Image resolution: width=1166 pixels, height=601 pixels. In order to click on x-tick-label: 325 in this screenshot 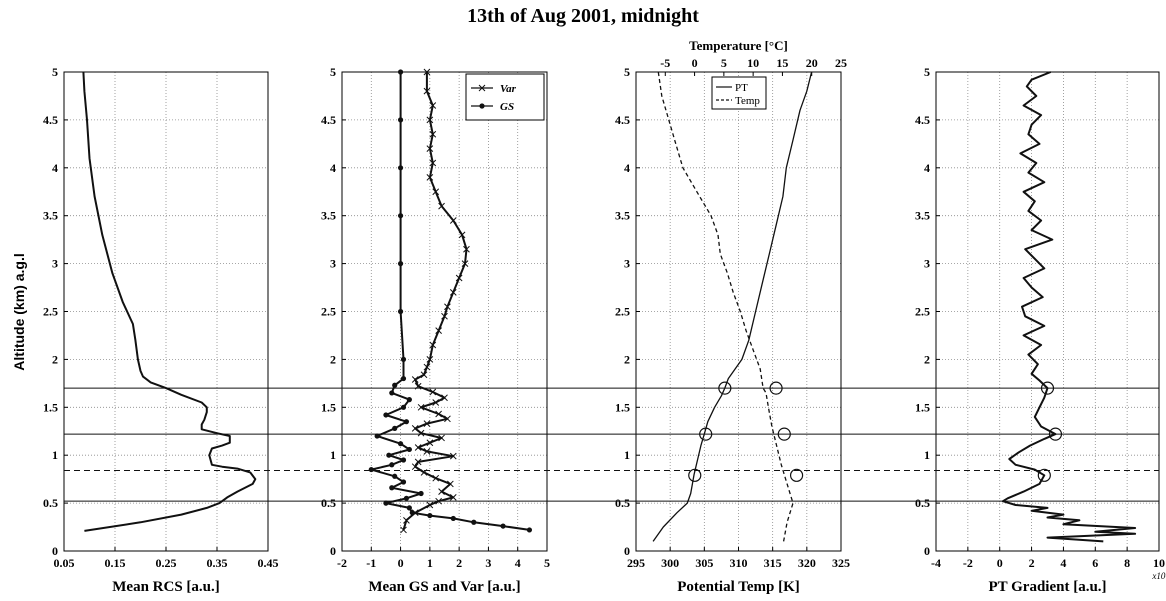, I will do `click(841, 563)`.